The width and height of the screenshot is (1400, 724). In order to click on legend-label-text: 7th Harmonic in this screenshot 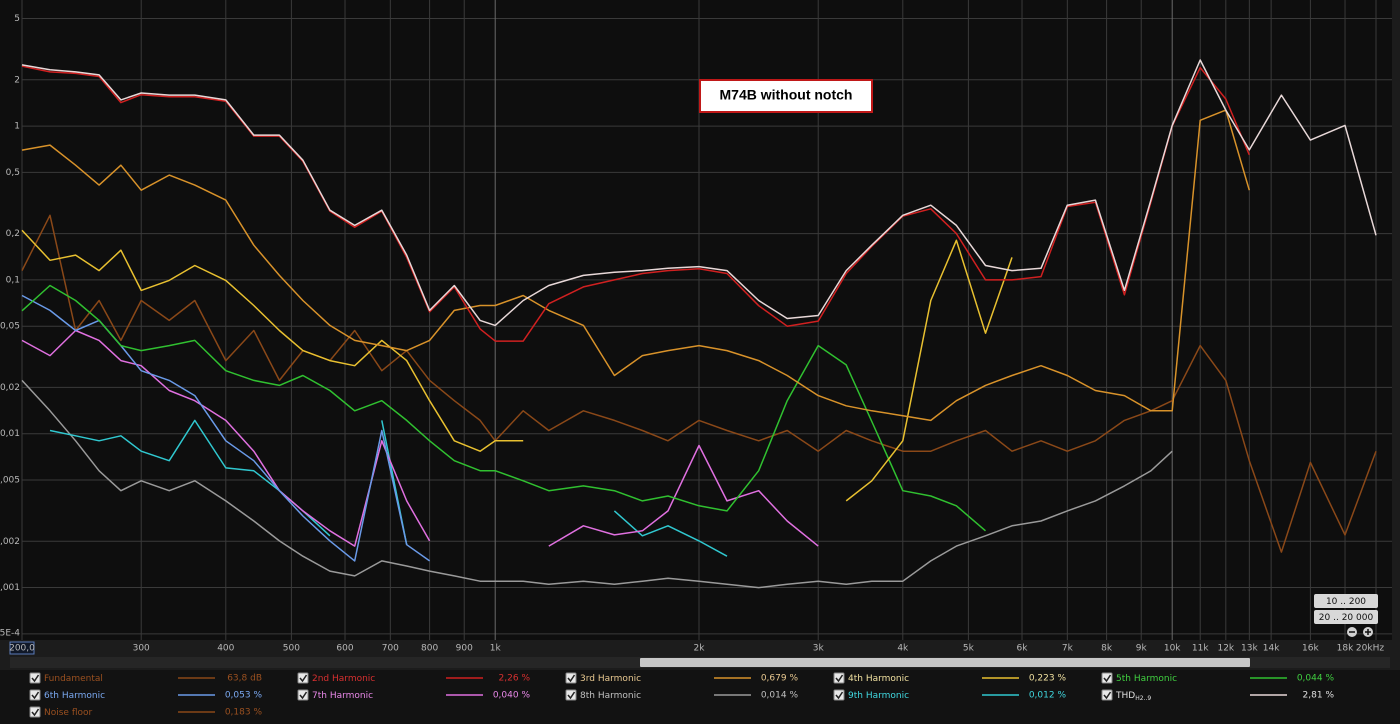, I will do `click(342, 696)`.